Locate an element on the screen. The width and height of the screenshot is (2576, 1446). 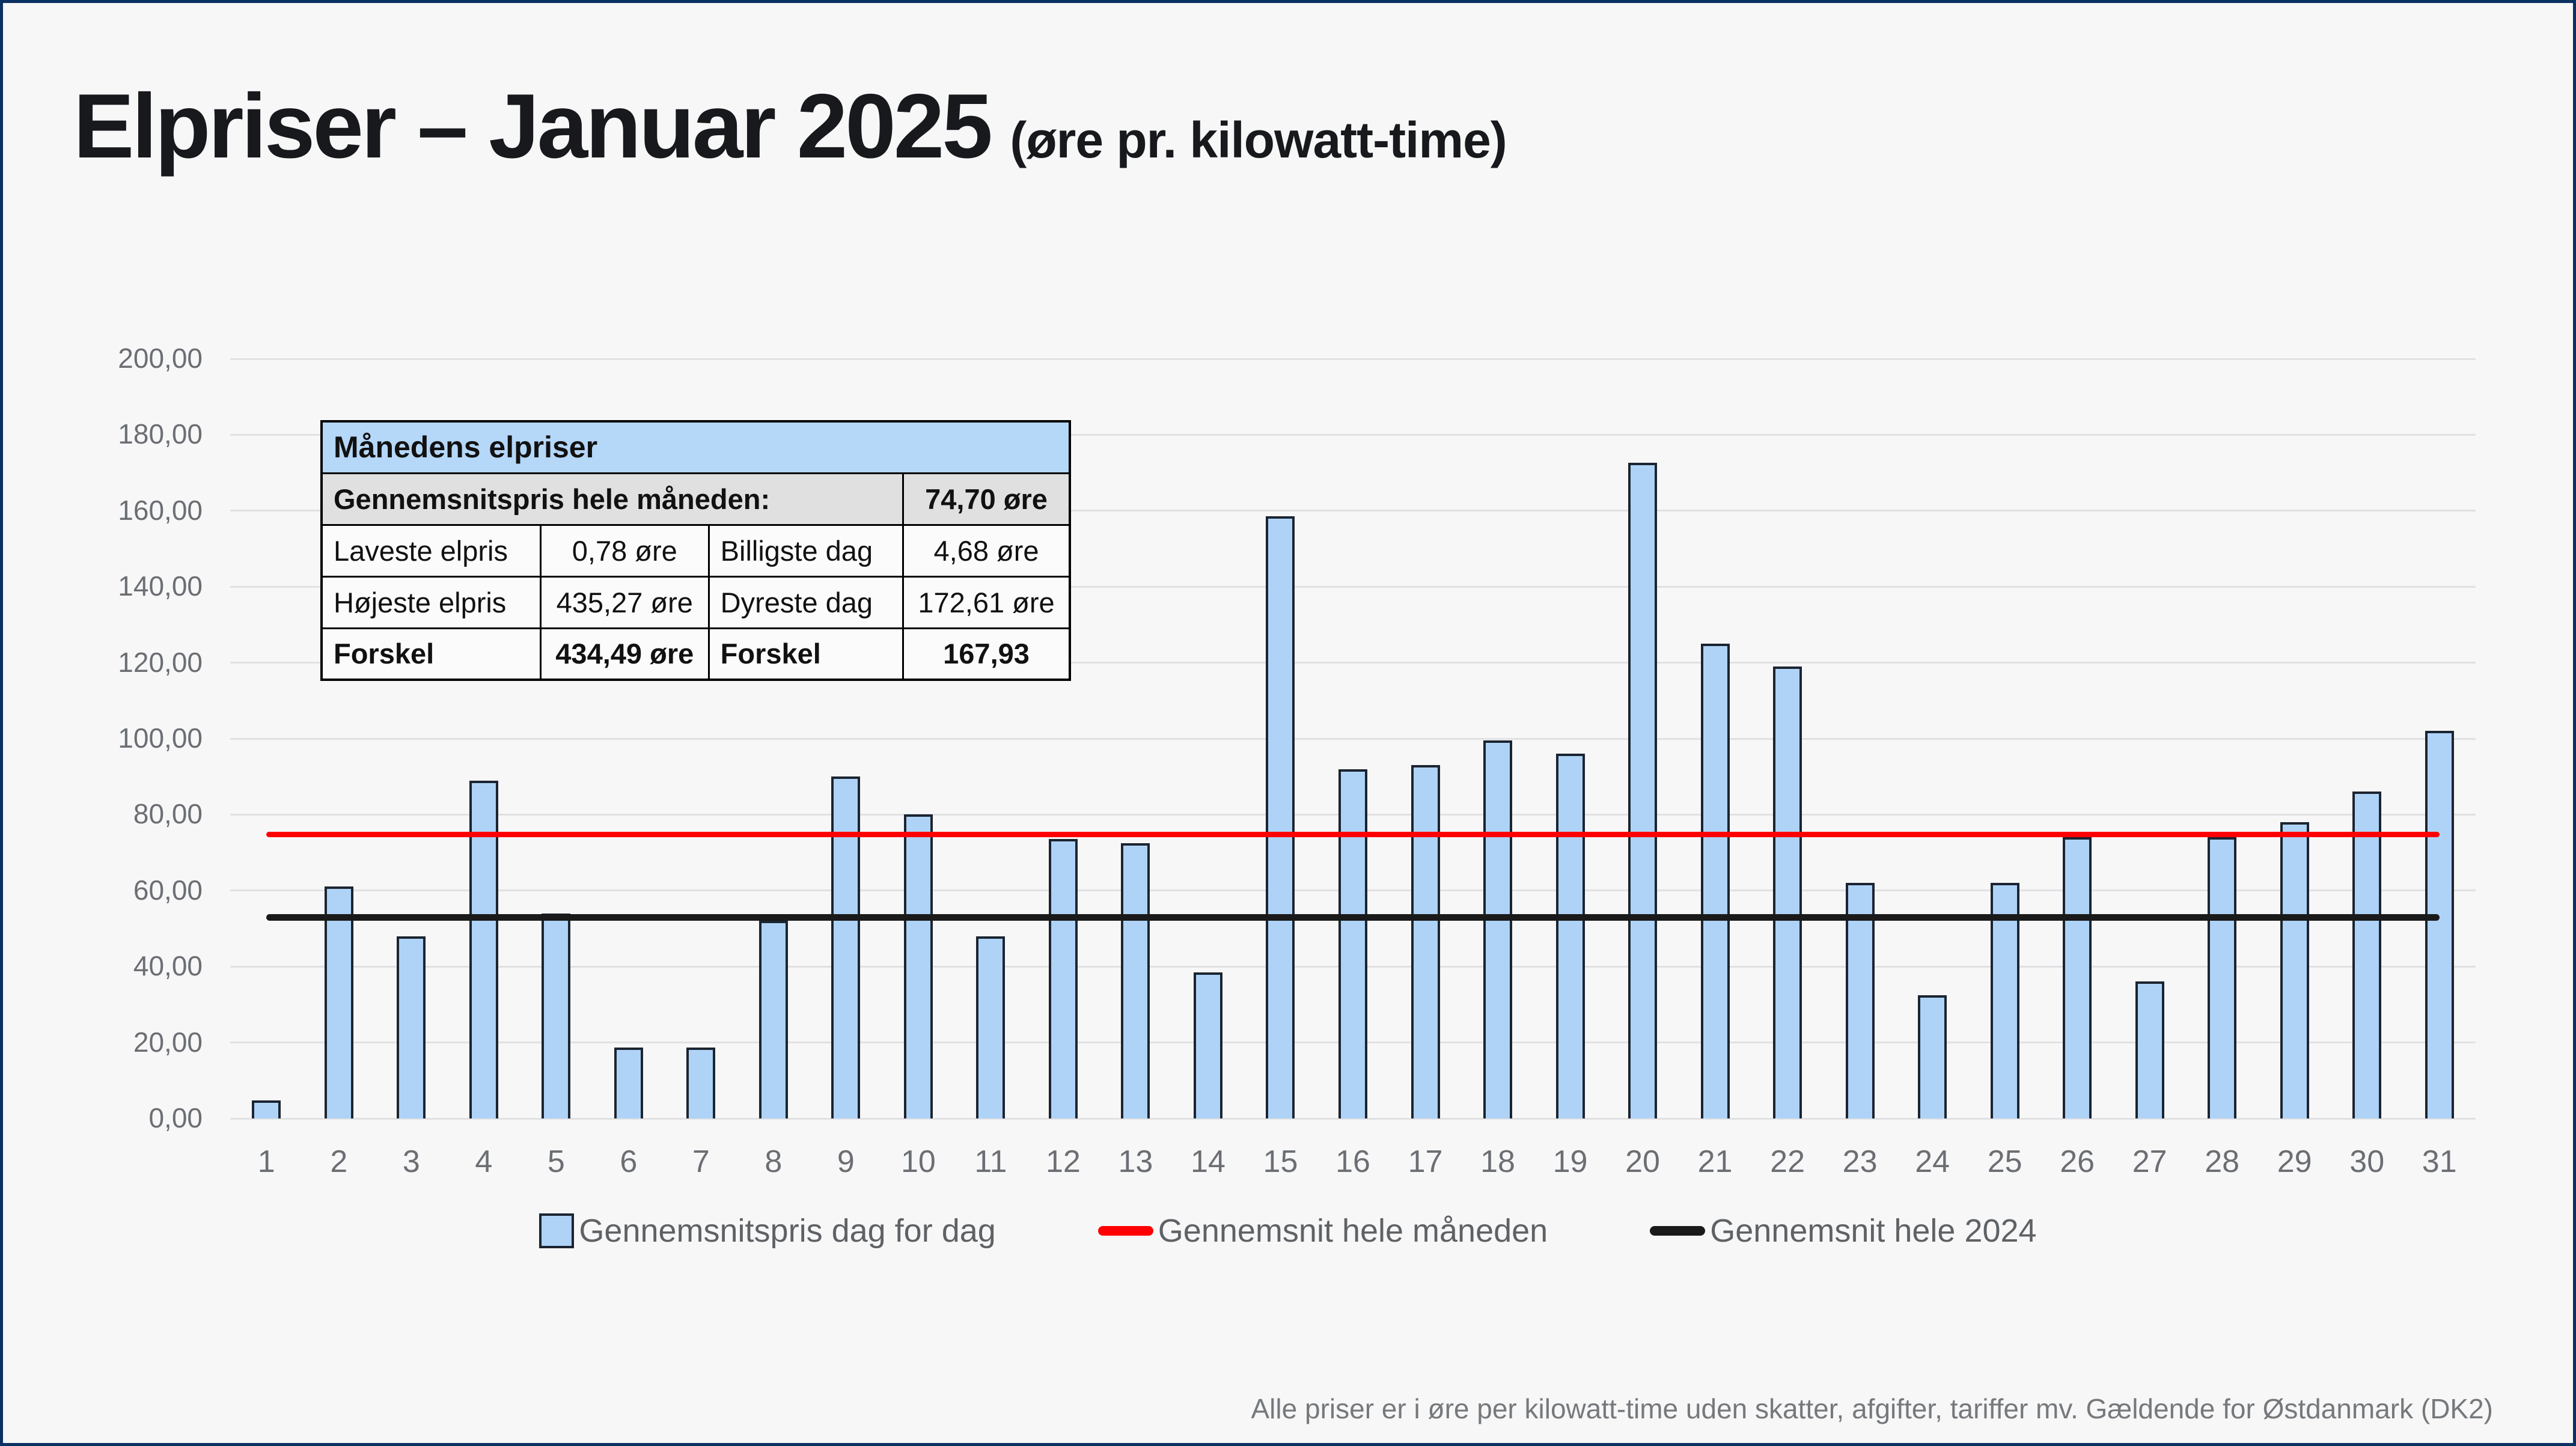
x-axis-tick-label: 18 is located at coordinates (1497, 1161).